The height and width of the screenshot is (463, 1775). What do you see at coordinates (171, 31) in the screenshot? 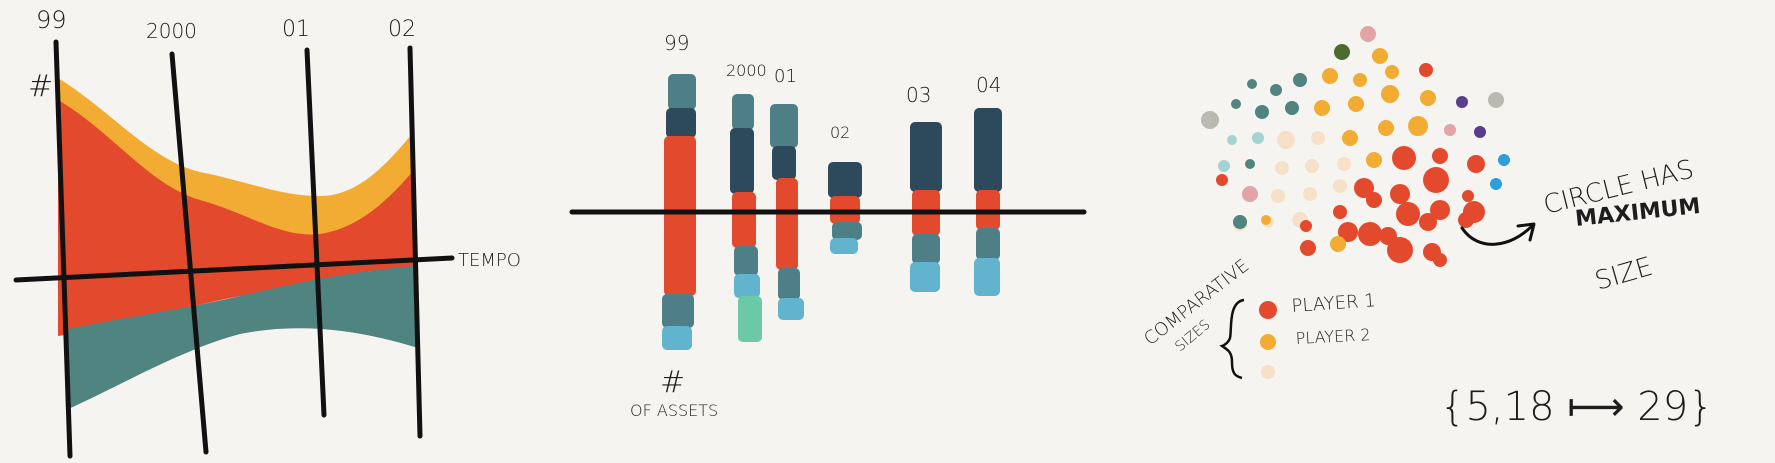
I see `stream-label-2000: 2000` at bounding box center [171, 31].